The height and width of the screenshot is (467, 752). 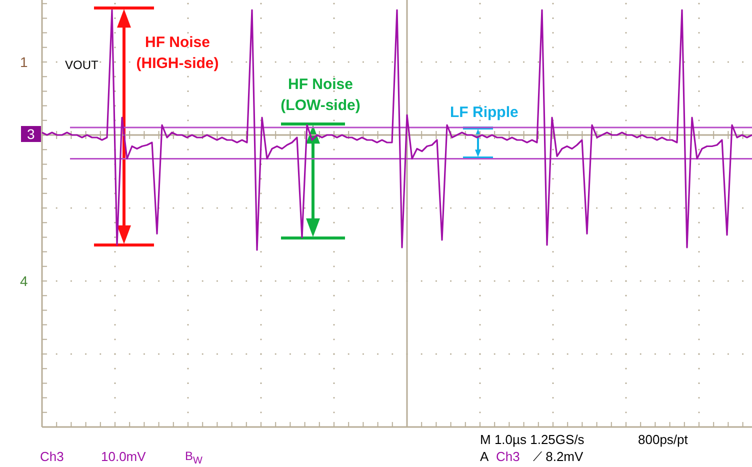 What do you see at coordinates (31, 134) in the screenshot?
I see `text: 3` at bounding box center [31, 134].